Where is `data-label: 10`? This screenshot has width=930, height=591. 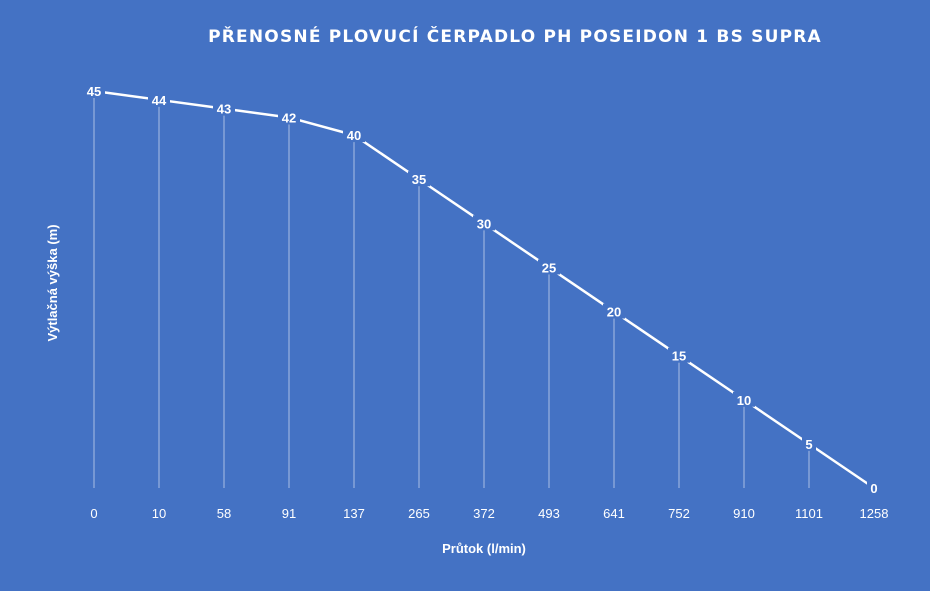
data-label: 10 is located at coordinates (744, 400).